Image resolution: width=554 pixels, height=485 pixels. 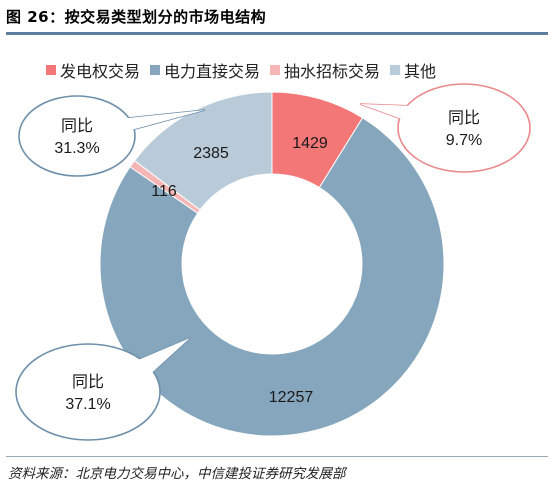 What do you see at coordinates (136, 17) in the screenshot?
I see `figure-title: 图 26：按交易类型划分的市场电结构` at bounding box center [136, 17].